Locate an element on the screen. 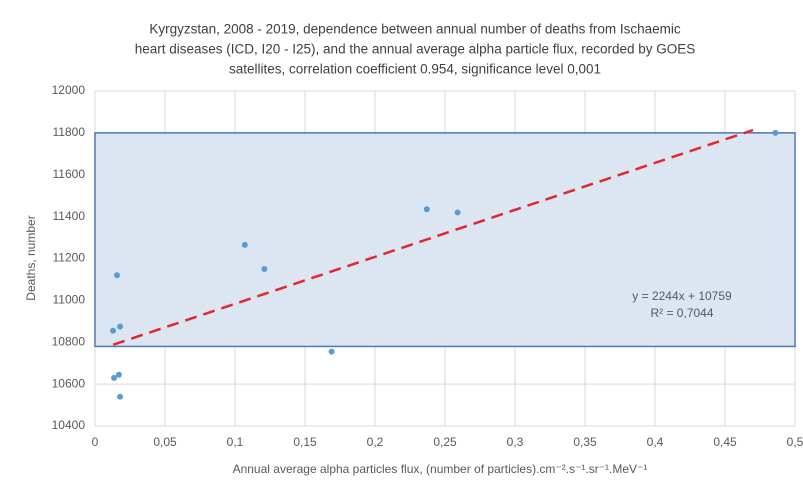 The image size is (803, 486). y-tick-label: 10600 is located at coordinates (69, 383).